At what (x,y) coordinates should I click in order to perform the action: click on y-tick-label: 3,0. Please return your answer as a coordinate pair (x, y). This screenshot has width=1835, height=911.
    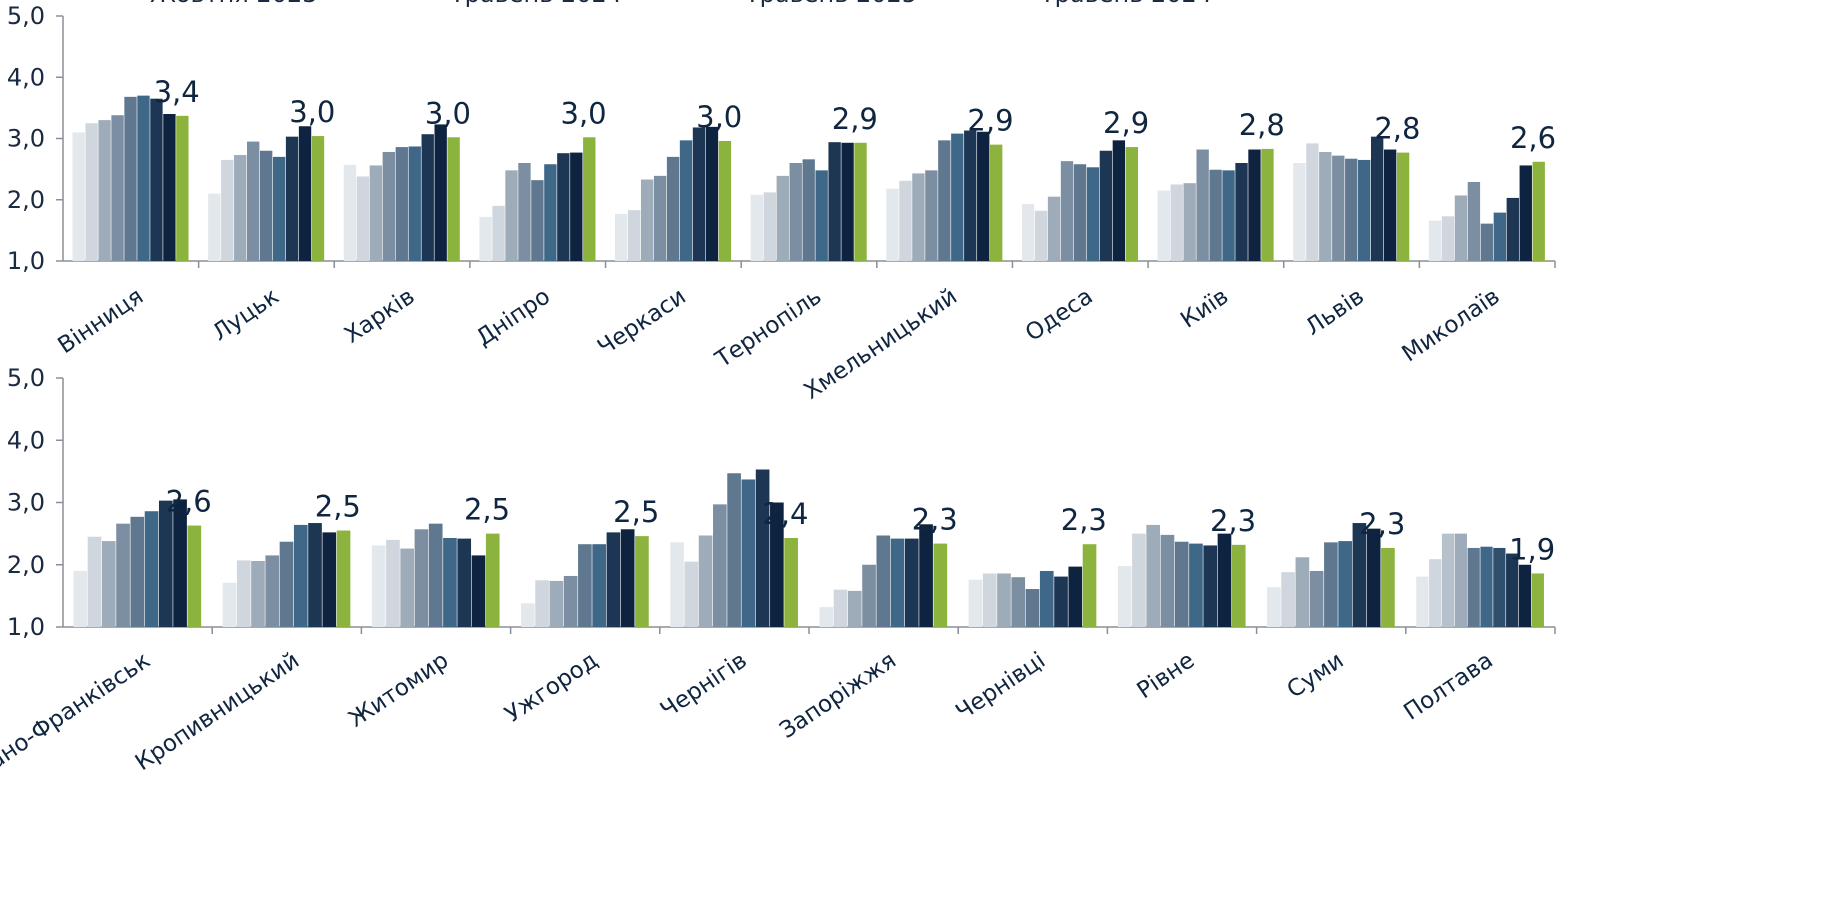
    Looking at the image, I should click on (26, 503).